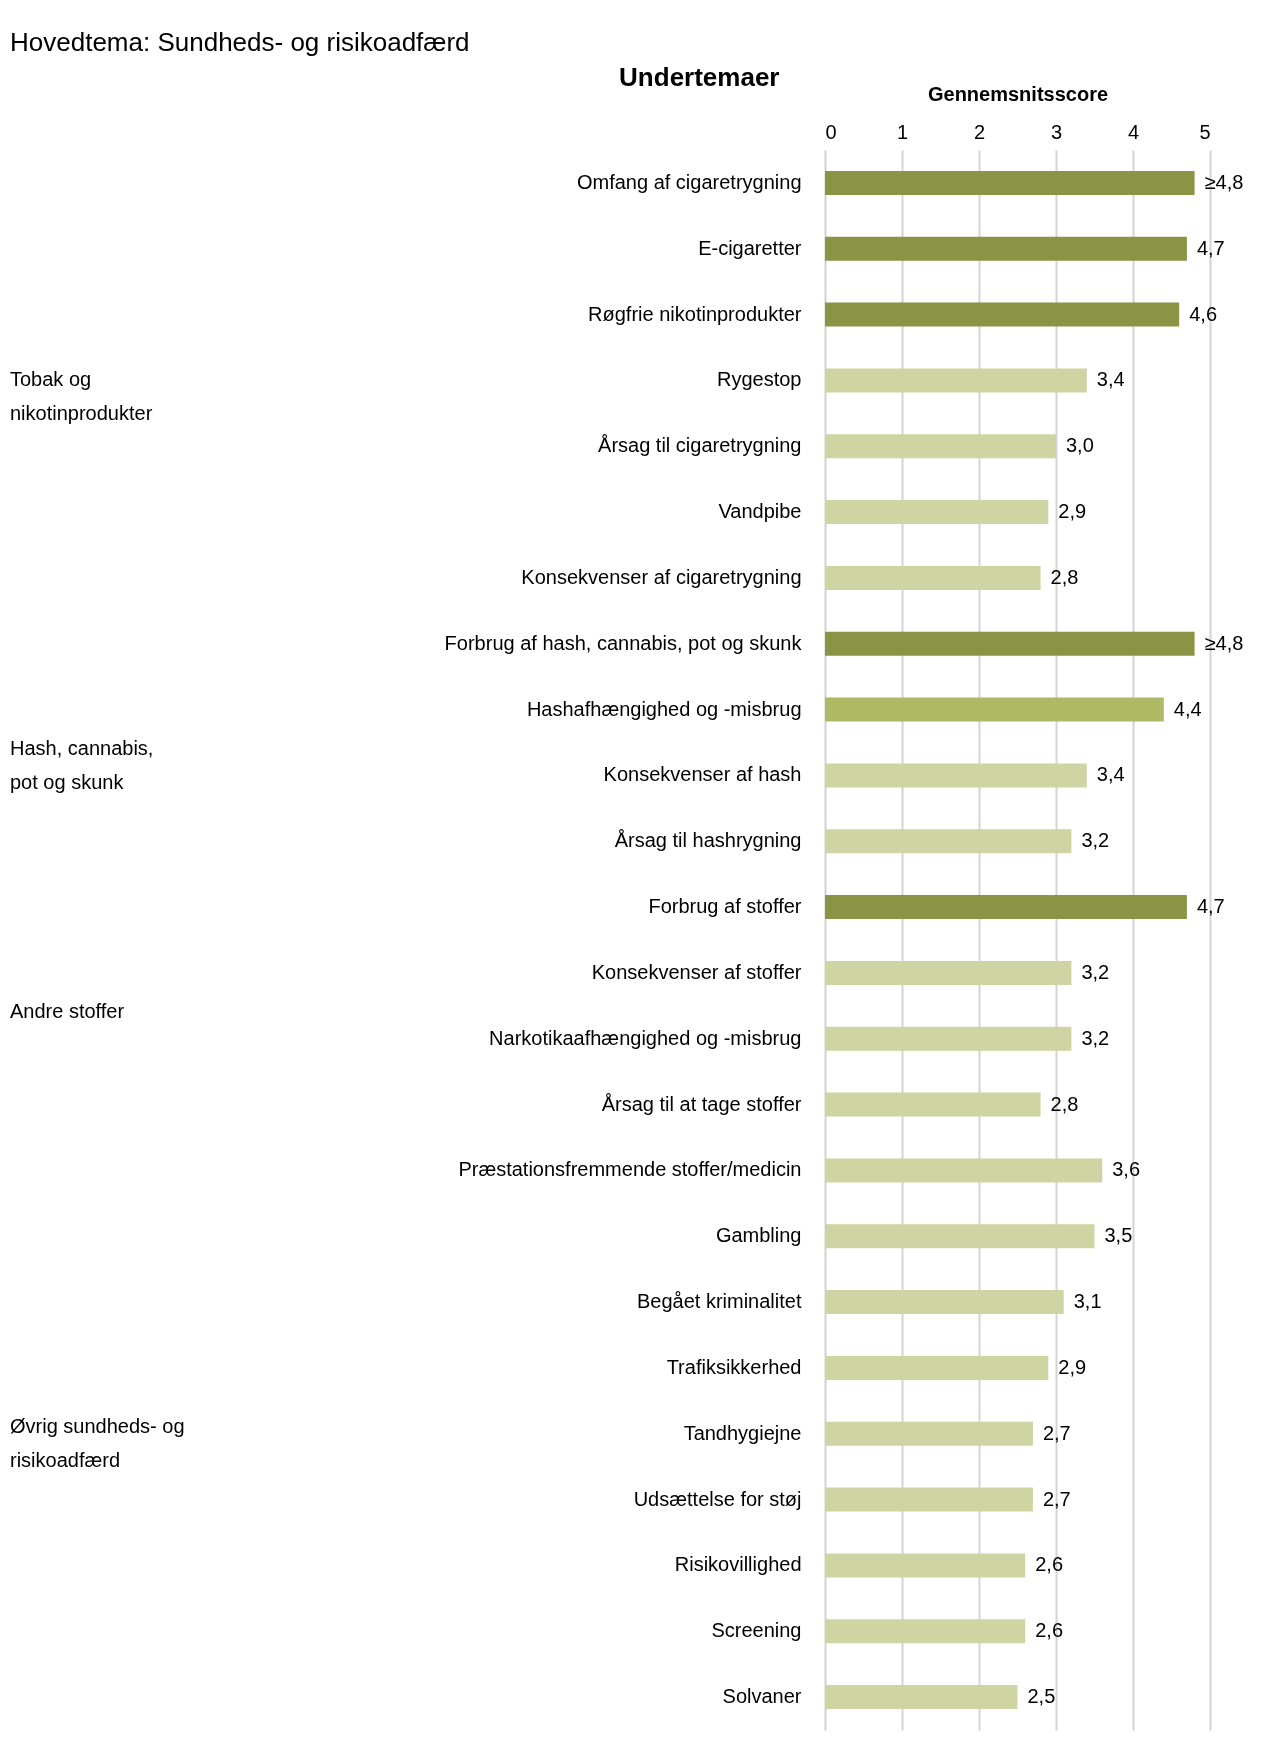 Image resolution: width=1285 pixels, height=1745 pixels. I want to click on y-tick-label: Forbrug af stoffer, so click(725, 906).